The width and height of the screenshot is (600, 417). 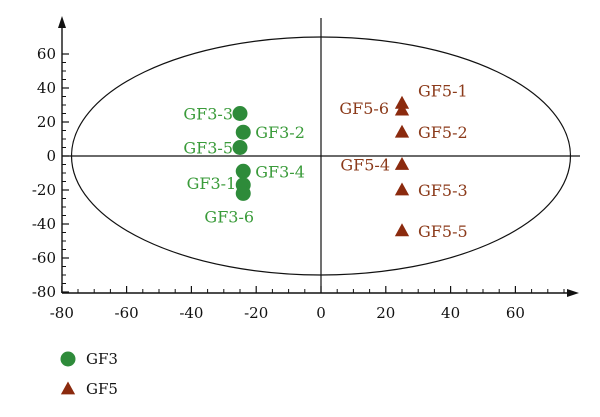 What do you see at coordinates (102, 389) in the screenshot?
I see `legend-label-gf5: GF5` at bounding box center [102, 389].